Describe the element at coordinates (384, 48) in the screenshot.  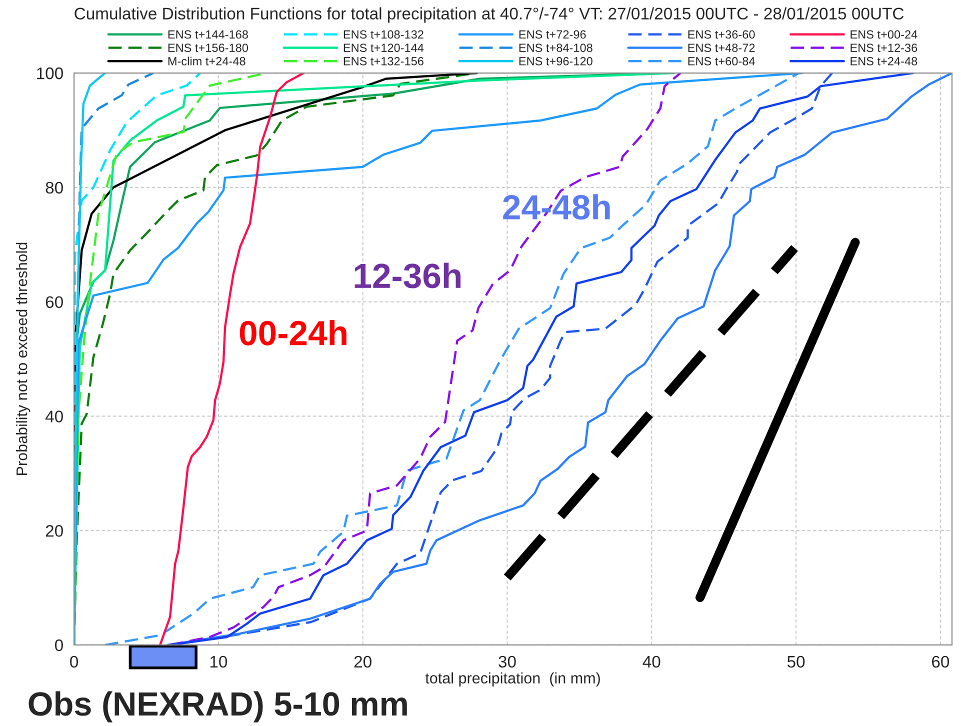
I see `legend-label: ENS t+120-144` at that location.